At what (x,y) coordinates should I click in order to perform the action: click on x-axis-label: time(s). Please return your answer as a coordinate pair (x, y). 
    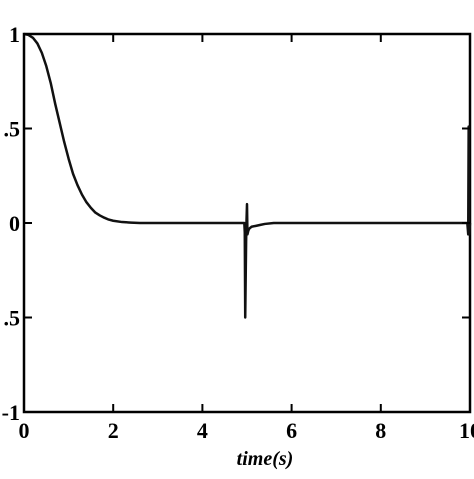
    Looking at the image, I should click on (265, 459).